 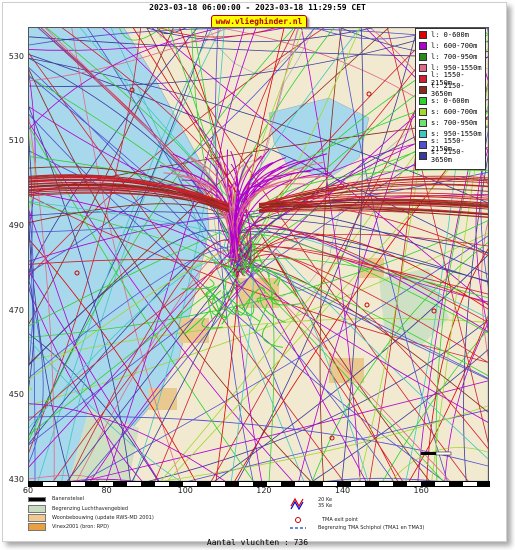 I want to click on airport-boundary-swatch, so click(x=37, y=509).